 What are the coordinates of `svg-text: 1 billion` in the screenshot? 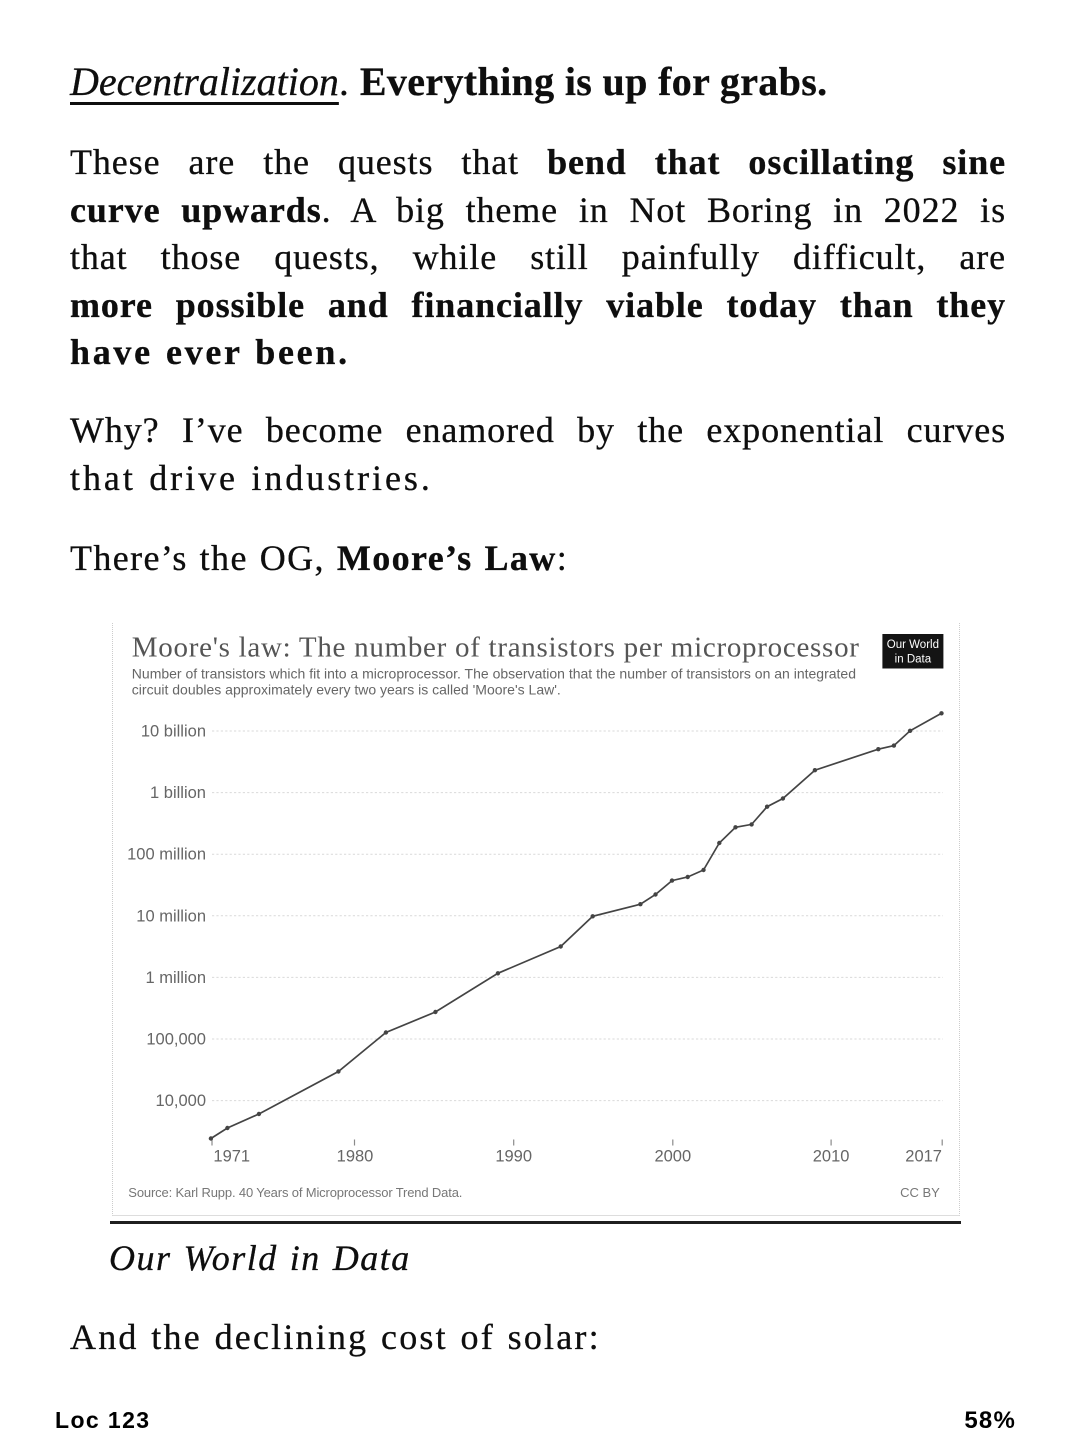 It's located at (178, 793).